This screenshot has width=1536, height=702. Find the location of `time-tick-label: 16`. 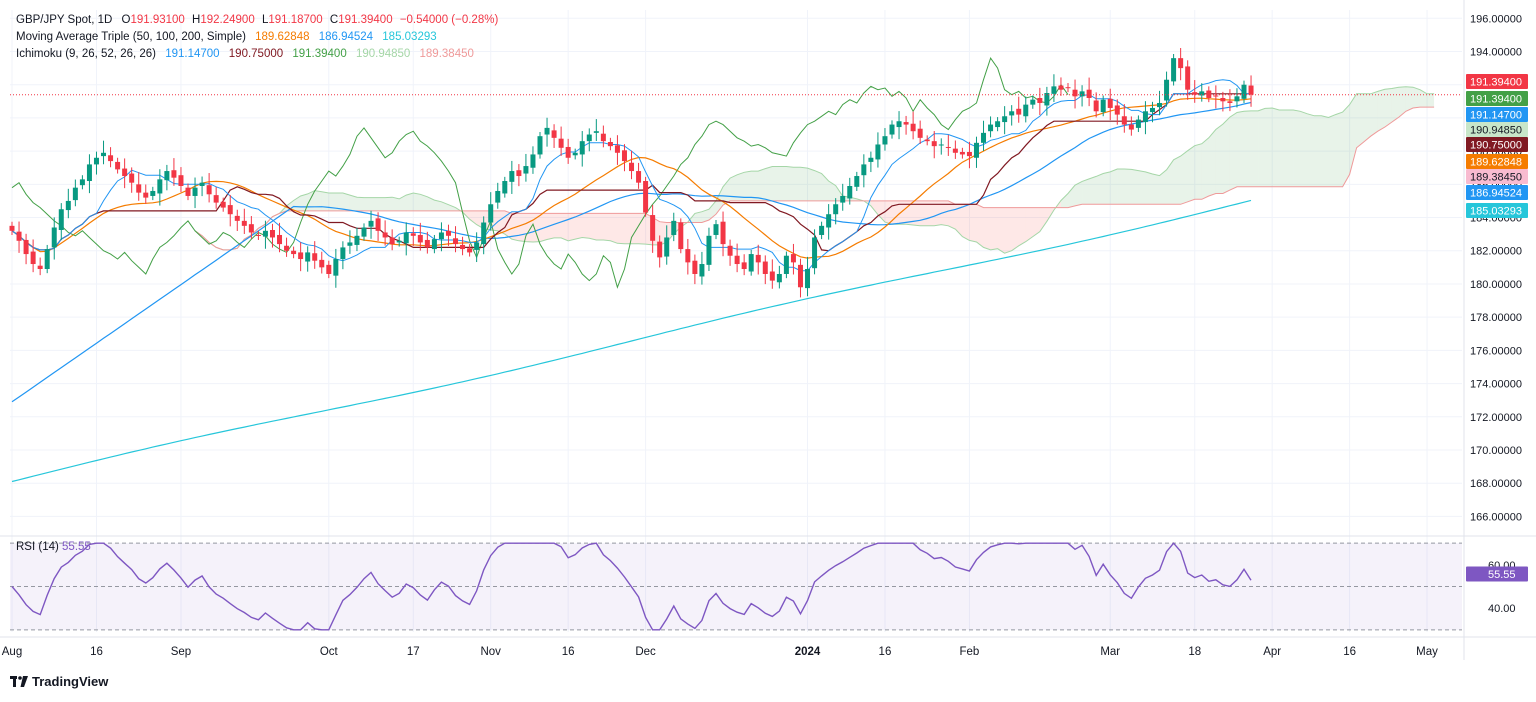

time-tick-label: 16 is located at coordinates (568, 652).